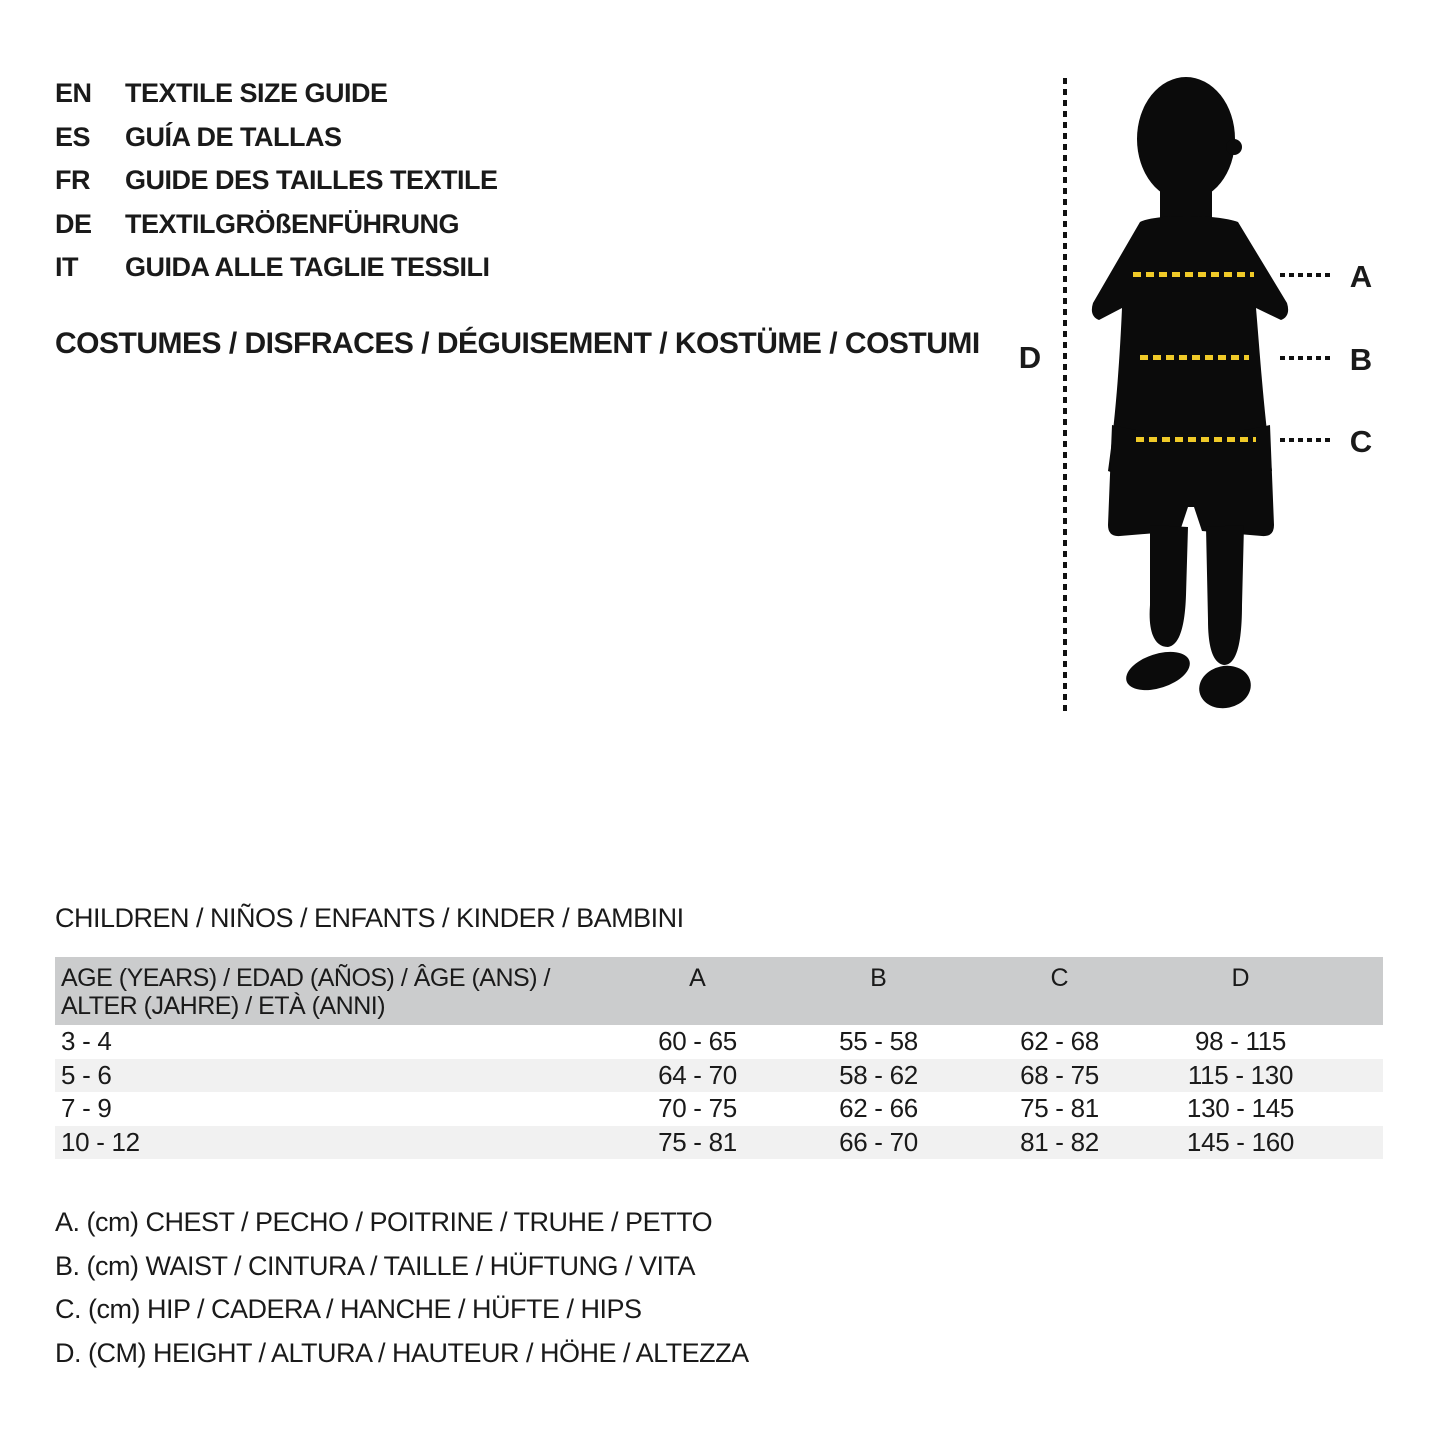  What do you see at coordinates (256, 93) in the screenshot?
I see `language-title: TEXTILE SIZE GUIDE` at bounding box center [256, 93].